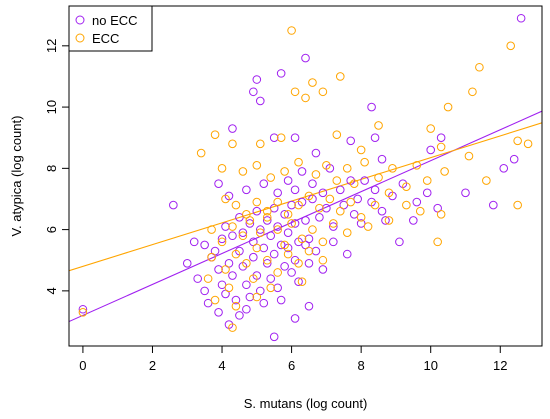 This screenshot has height=419, width=550. Describe the element at coordinates (51, 168) in the screenshot. I see `y-tick-label: 8` at that location.